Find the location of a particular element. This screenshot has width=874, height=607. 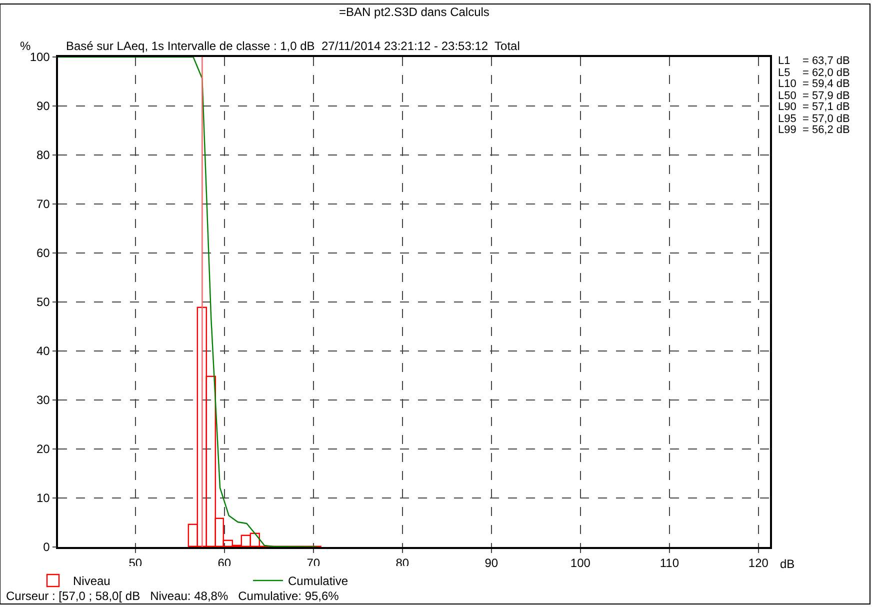

y-tick-label: 80 is located at coordinates (43, 155).